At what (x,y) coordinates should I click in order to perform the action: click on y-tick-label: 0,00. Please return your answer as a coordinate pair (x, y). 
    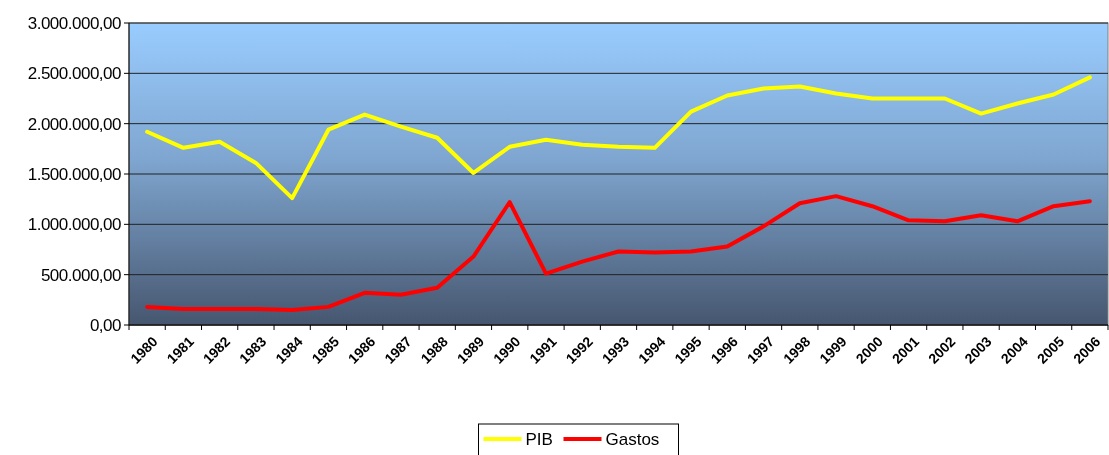
    Looking at the image, I should click on (105, 325).